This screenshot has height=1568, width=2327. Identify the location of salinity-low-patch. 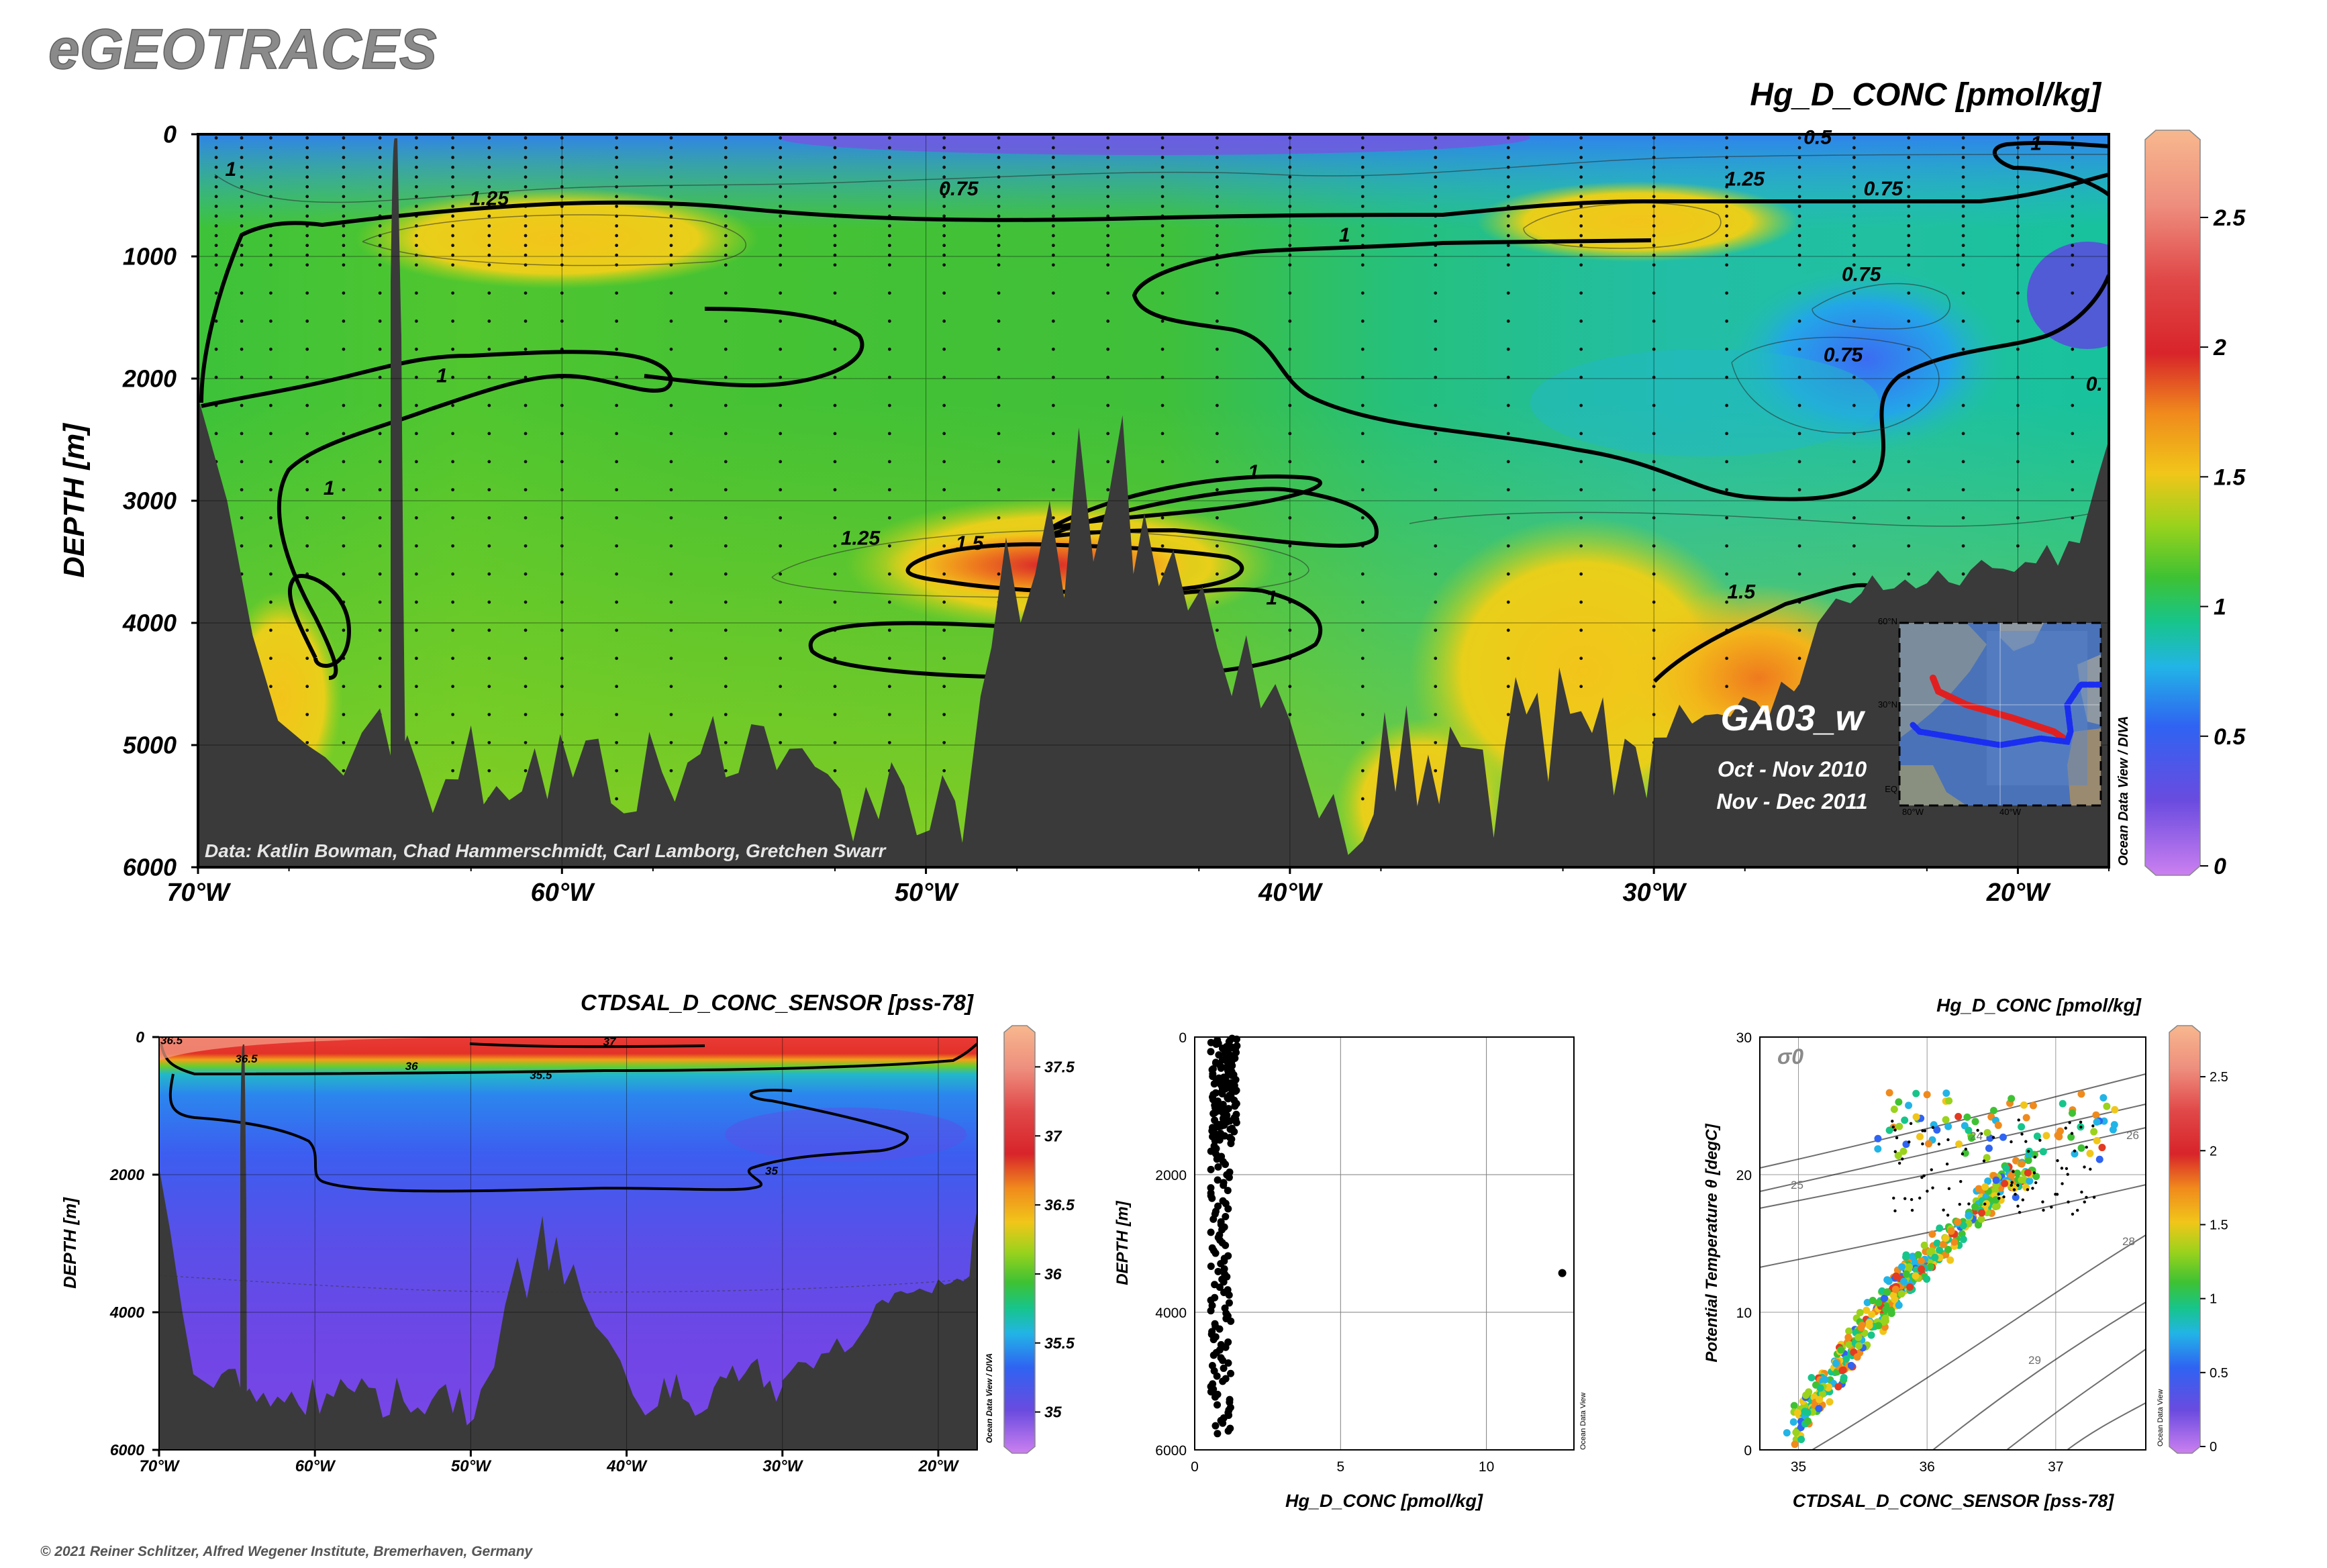
(846, 1134).